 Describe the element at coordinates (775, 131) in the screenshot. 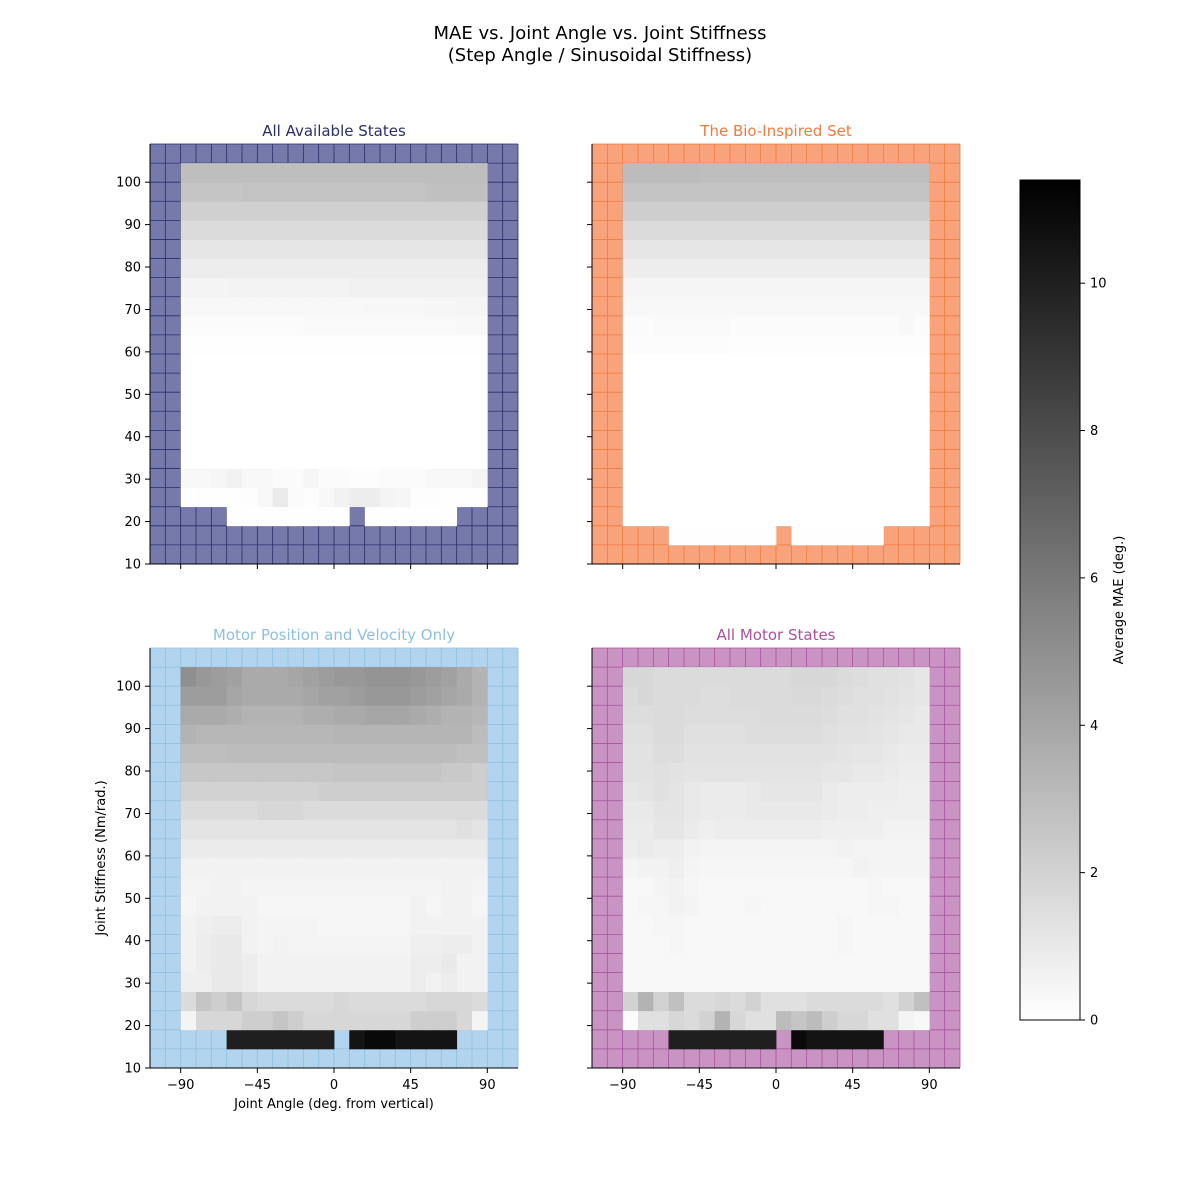

I see `panel-title: The Bio-Inspired Set` at that location.